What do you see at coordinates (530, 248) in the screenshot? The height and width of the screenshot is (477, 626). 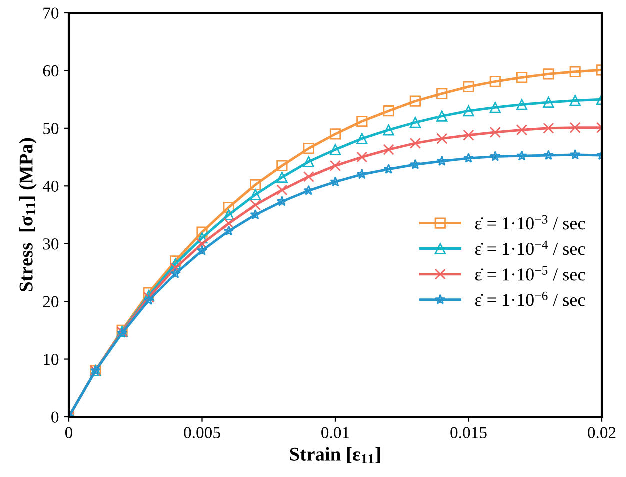 I see `legend-label: ε̇ = 1·10$^{−4}$ / sec` at bounding box center [530, 248].